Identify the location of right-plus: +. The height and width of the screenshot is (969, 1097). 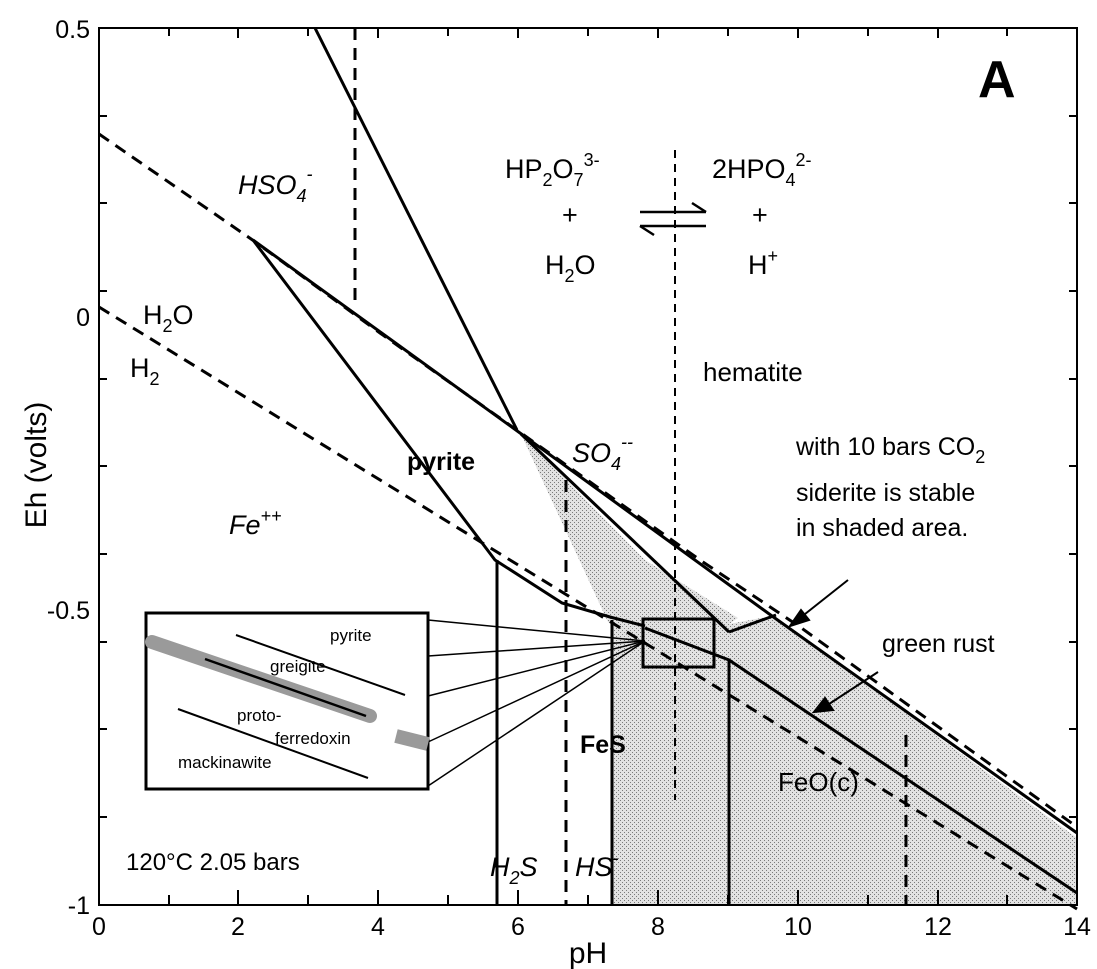
(760, 215).